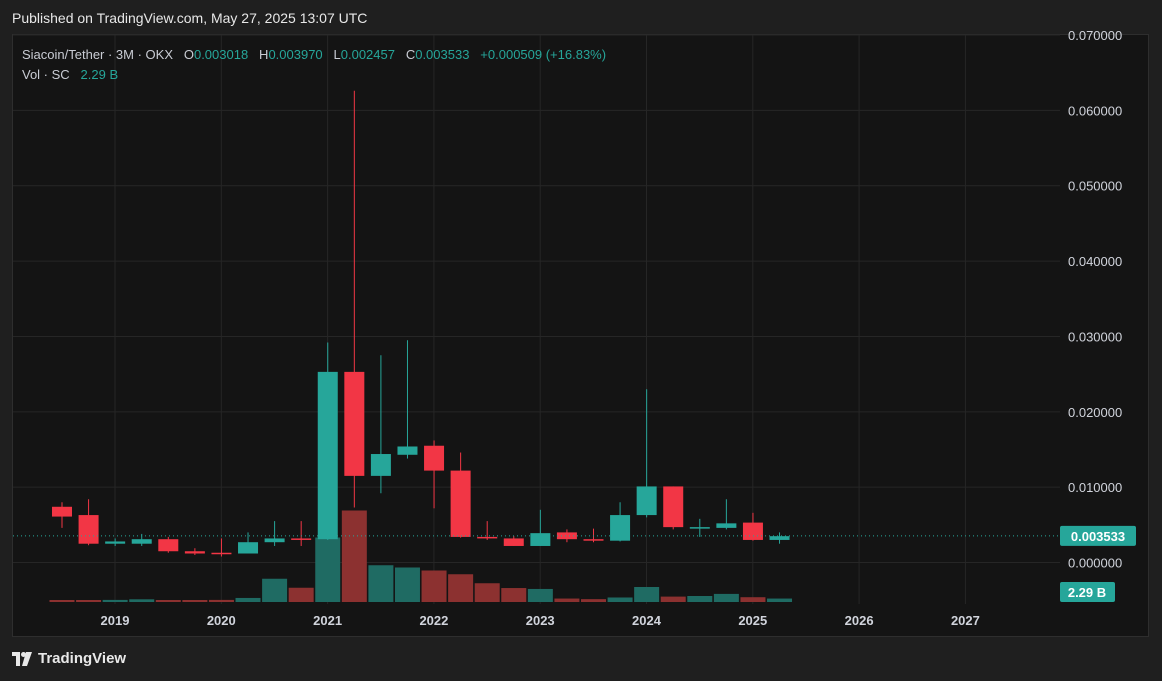  What do you see at coordinates (859, 620) in the screenshot?
I see `x-tick-label: 2026` at bounding box center [859, 620].